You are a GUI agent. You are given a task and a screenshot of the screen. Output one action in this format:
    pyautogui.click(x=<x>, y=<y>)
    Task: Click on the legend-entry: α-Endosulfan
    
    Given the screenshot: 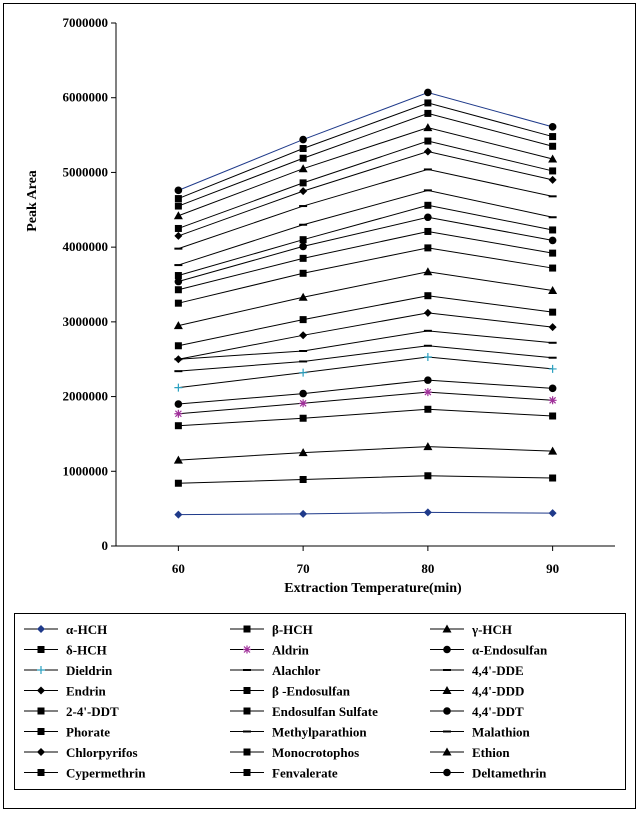 What is the action you would take?
    pyautogui.click(x=489, y=650)
    